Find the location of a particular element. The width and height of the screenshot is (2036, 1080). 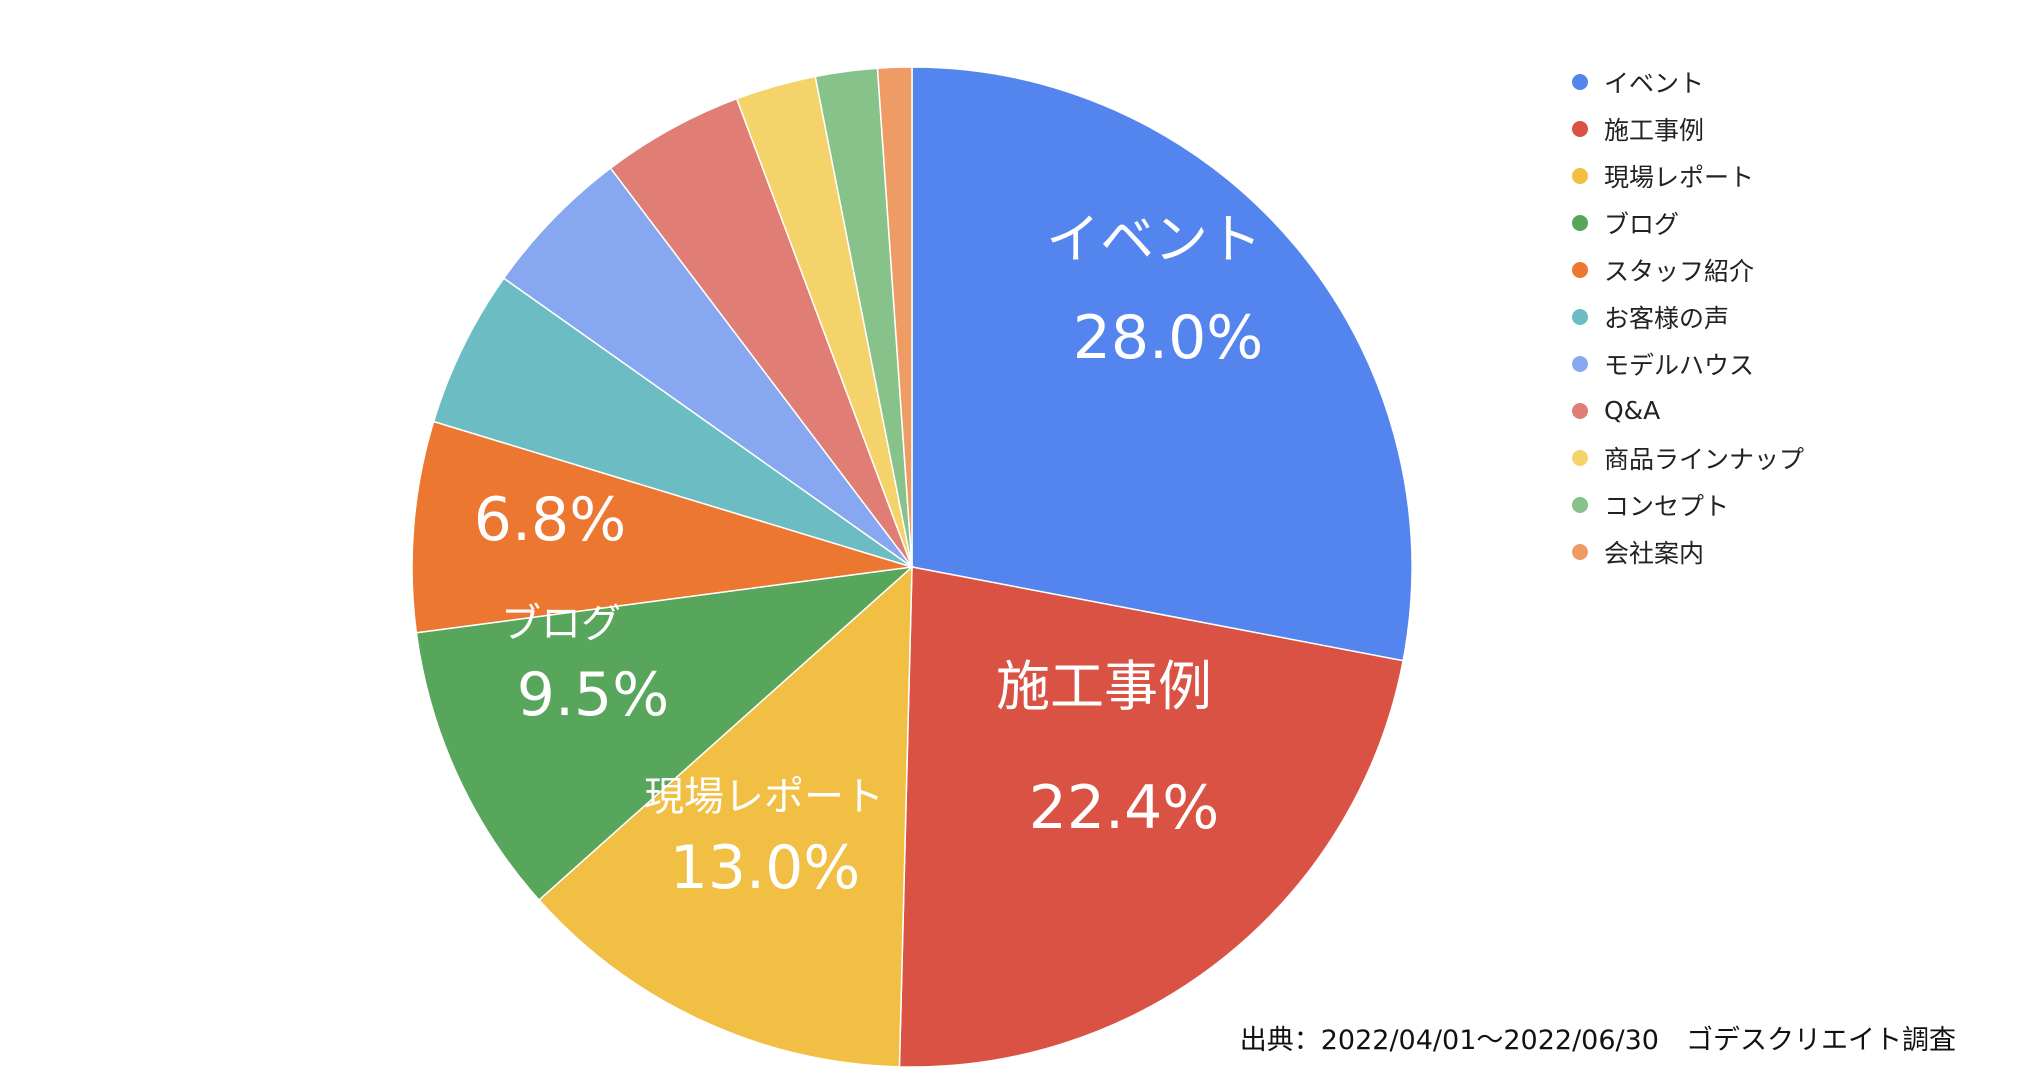

legend-item: モデルハウス is located at coordinates (1688, 363).